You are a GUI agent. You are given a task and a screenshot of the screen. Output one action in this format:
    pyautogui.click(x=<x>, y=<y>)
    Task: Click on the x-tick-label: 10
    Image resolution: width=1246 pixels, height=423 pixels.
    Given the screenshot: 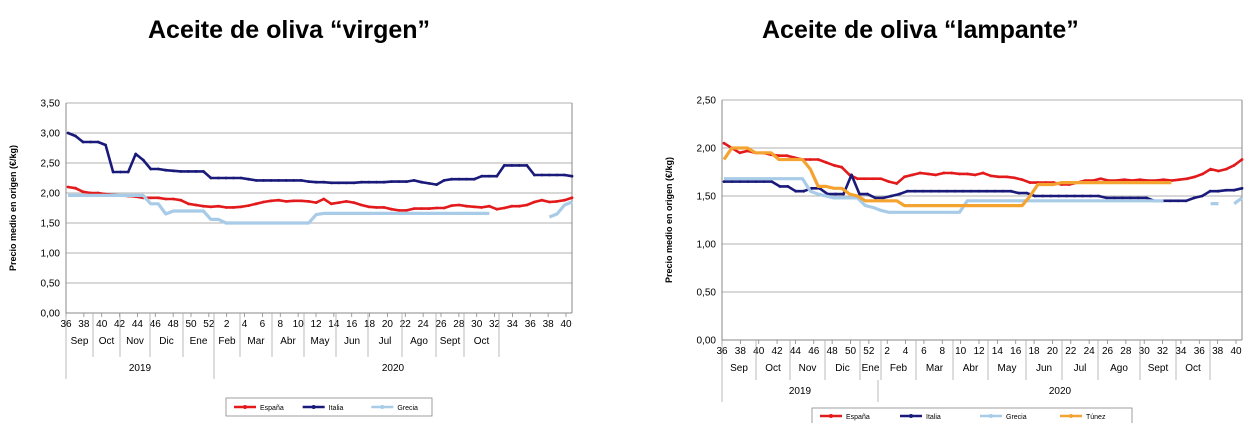 What is the action you would take?
    pyautogui.click(x=299, y=324)
    